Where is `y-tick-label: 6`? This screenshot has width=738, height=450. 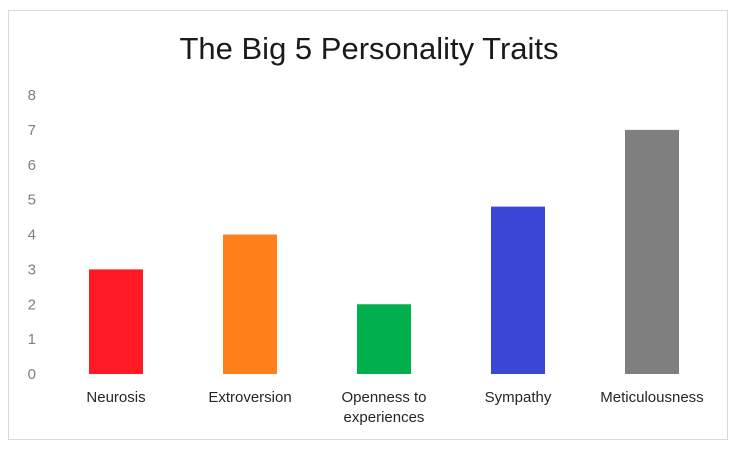 y-tick-label: 6 is located at coordinates (32, 165).